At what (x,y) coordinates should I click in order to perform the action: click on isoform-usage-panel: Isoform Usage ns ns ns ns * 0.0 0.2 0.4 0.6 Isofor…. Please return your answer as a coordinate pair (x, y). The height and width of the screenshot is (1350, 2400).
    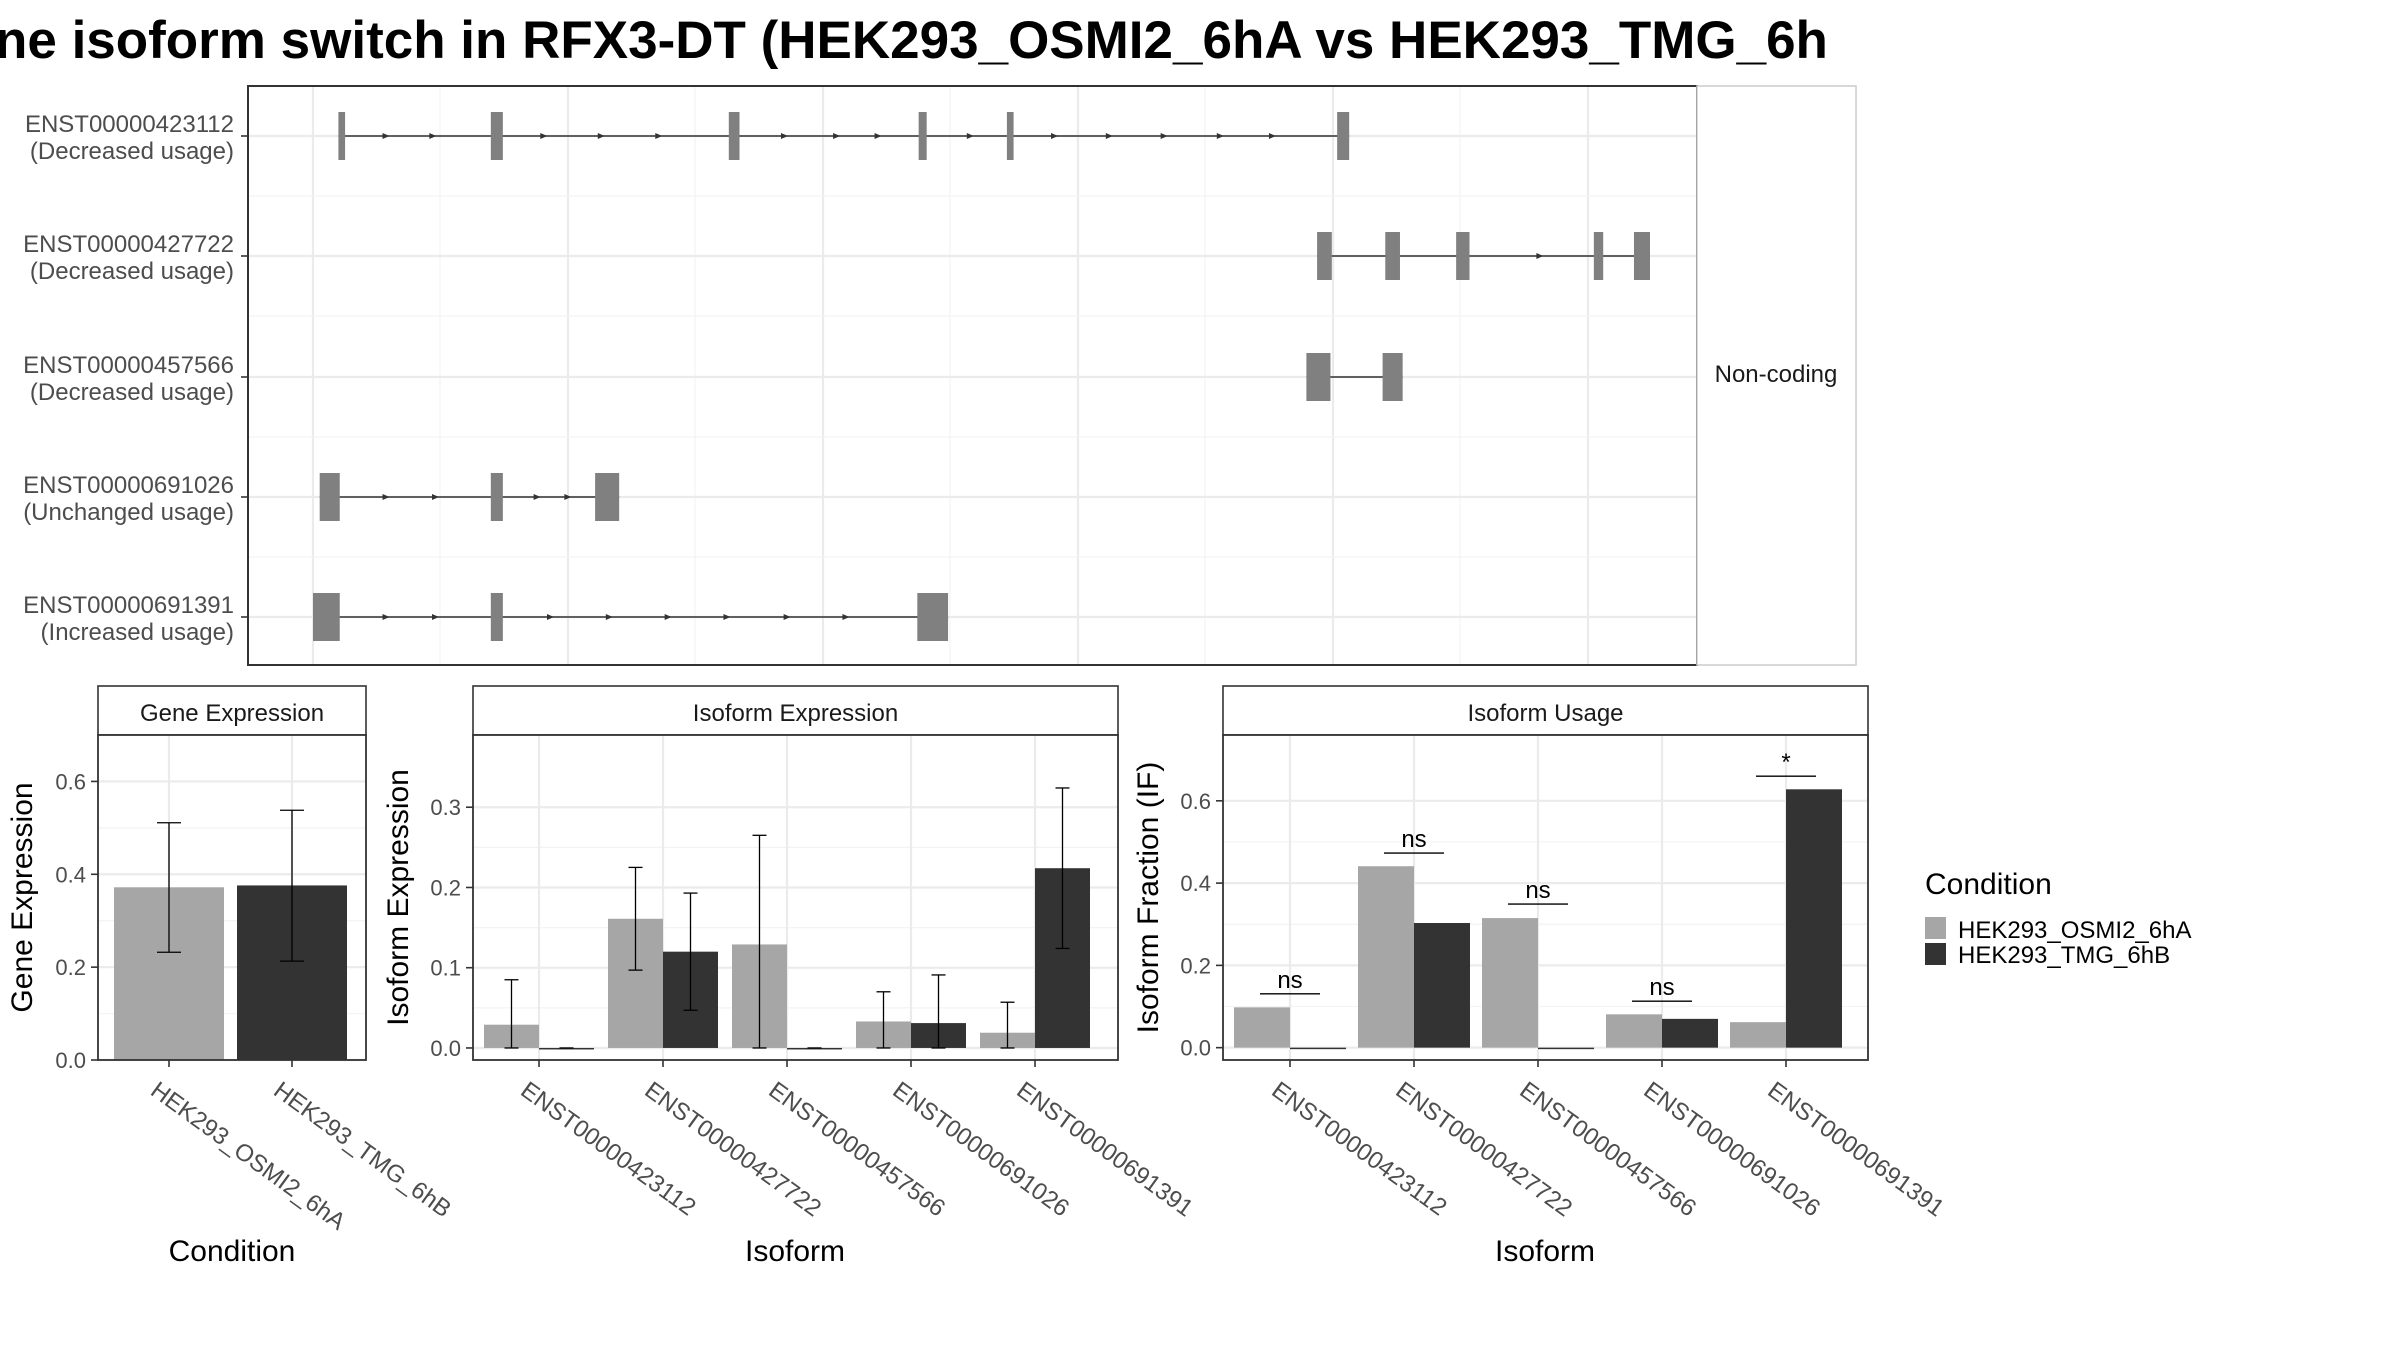
    Looking at the image, I should click on (1540, 976).